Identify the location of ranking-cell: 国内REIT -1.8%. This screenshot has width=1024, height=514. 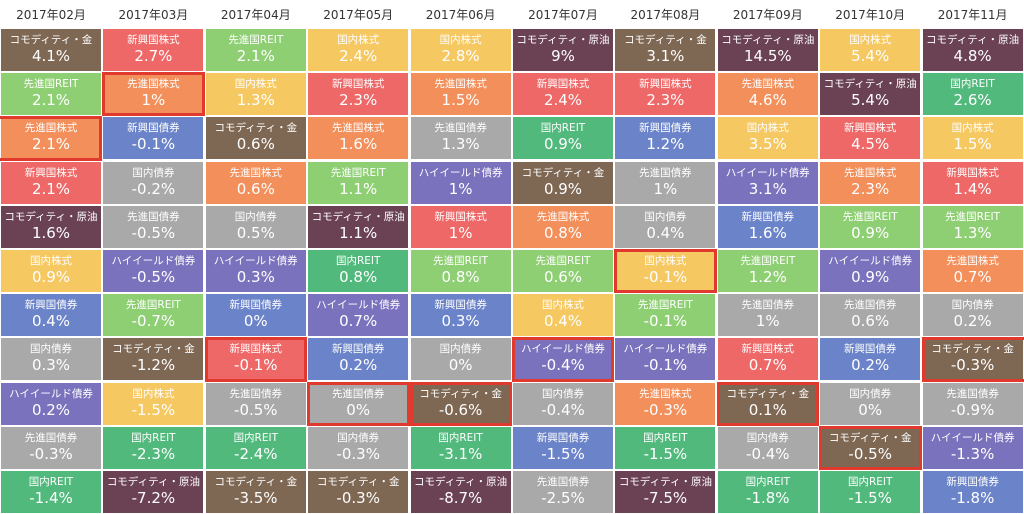
(767, 492).